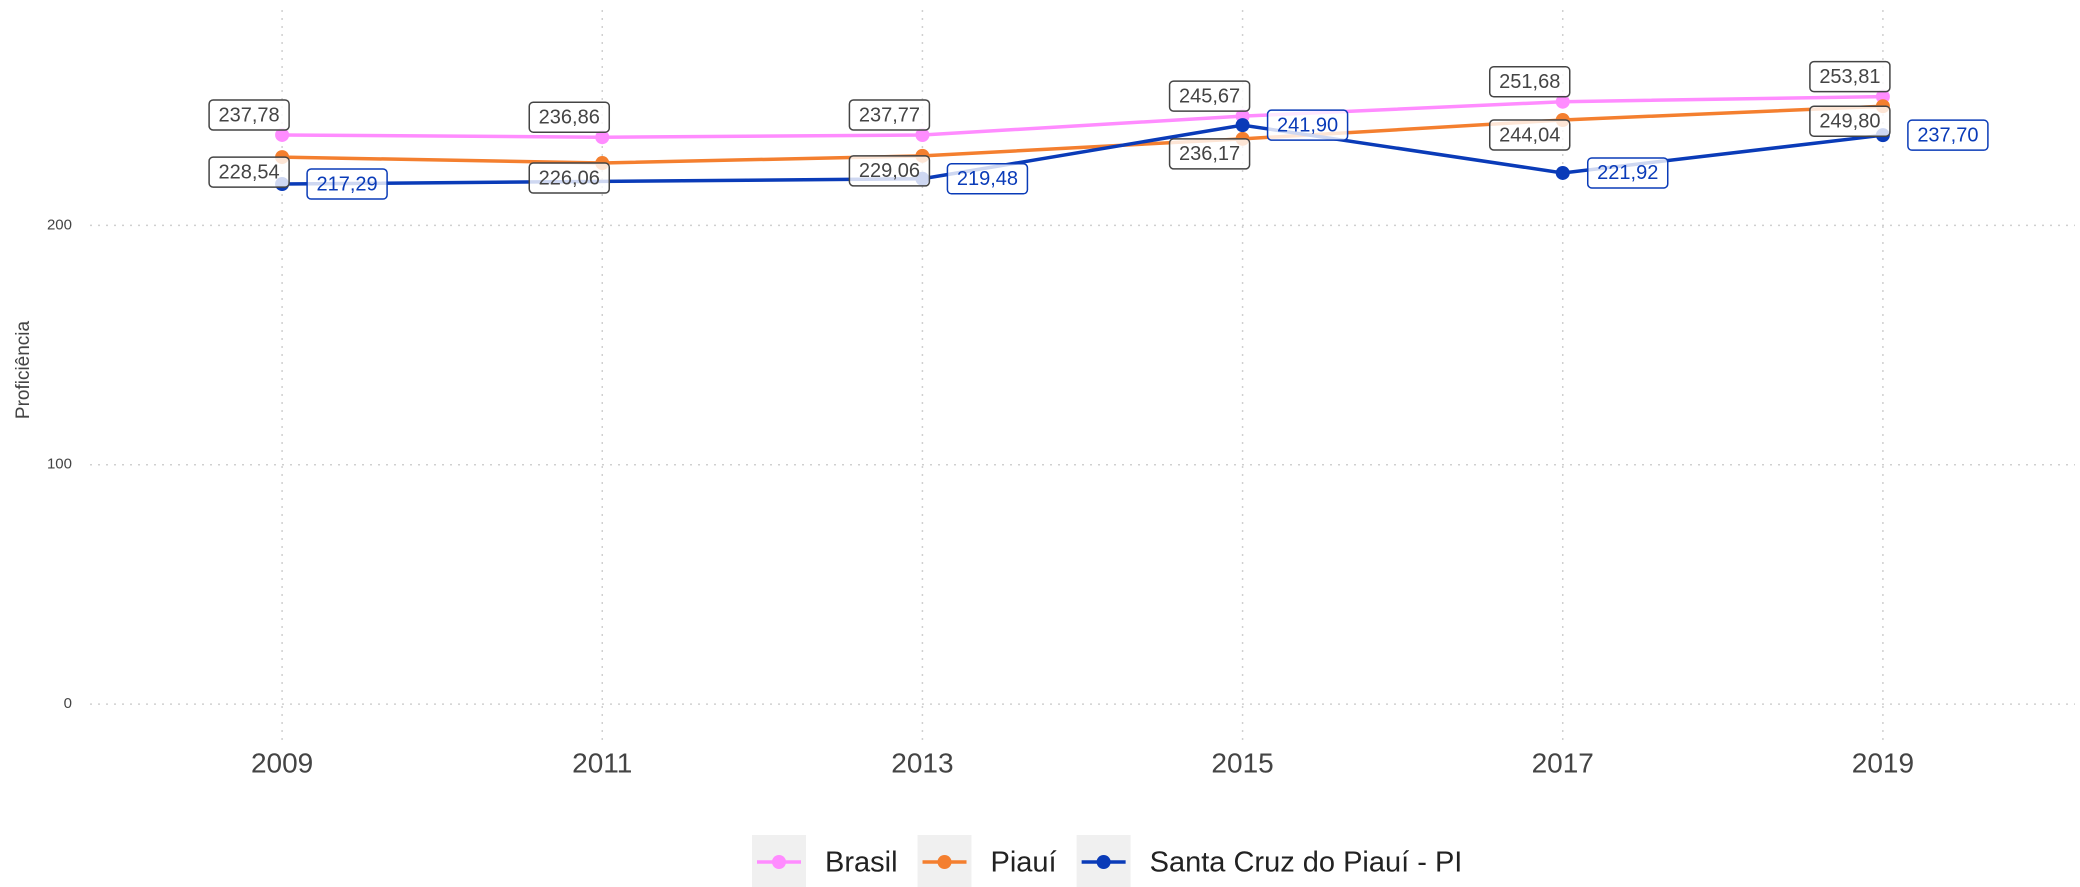 This screenshot has width=2080, height=887. I want to click on data-label: 226,06, so click(569, 178).